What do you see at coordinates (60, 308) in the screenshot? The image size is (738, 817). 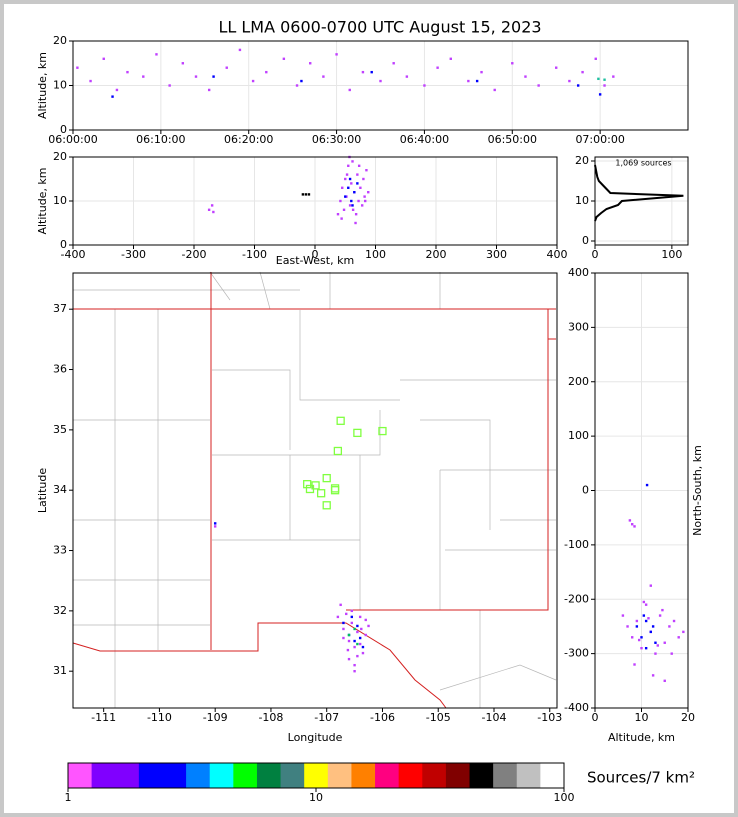 I see `y-tick-label: 37` at bounding box center [60, 308].